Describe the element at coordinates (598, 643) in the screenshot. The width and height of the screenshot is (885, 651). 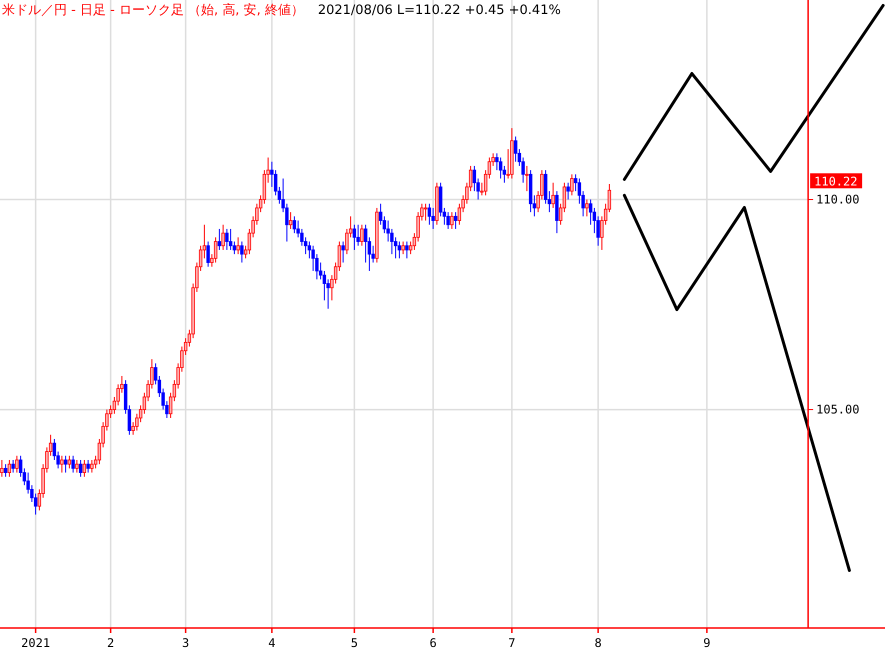
I see `x-tick-label: 8` at that location.